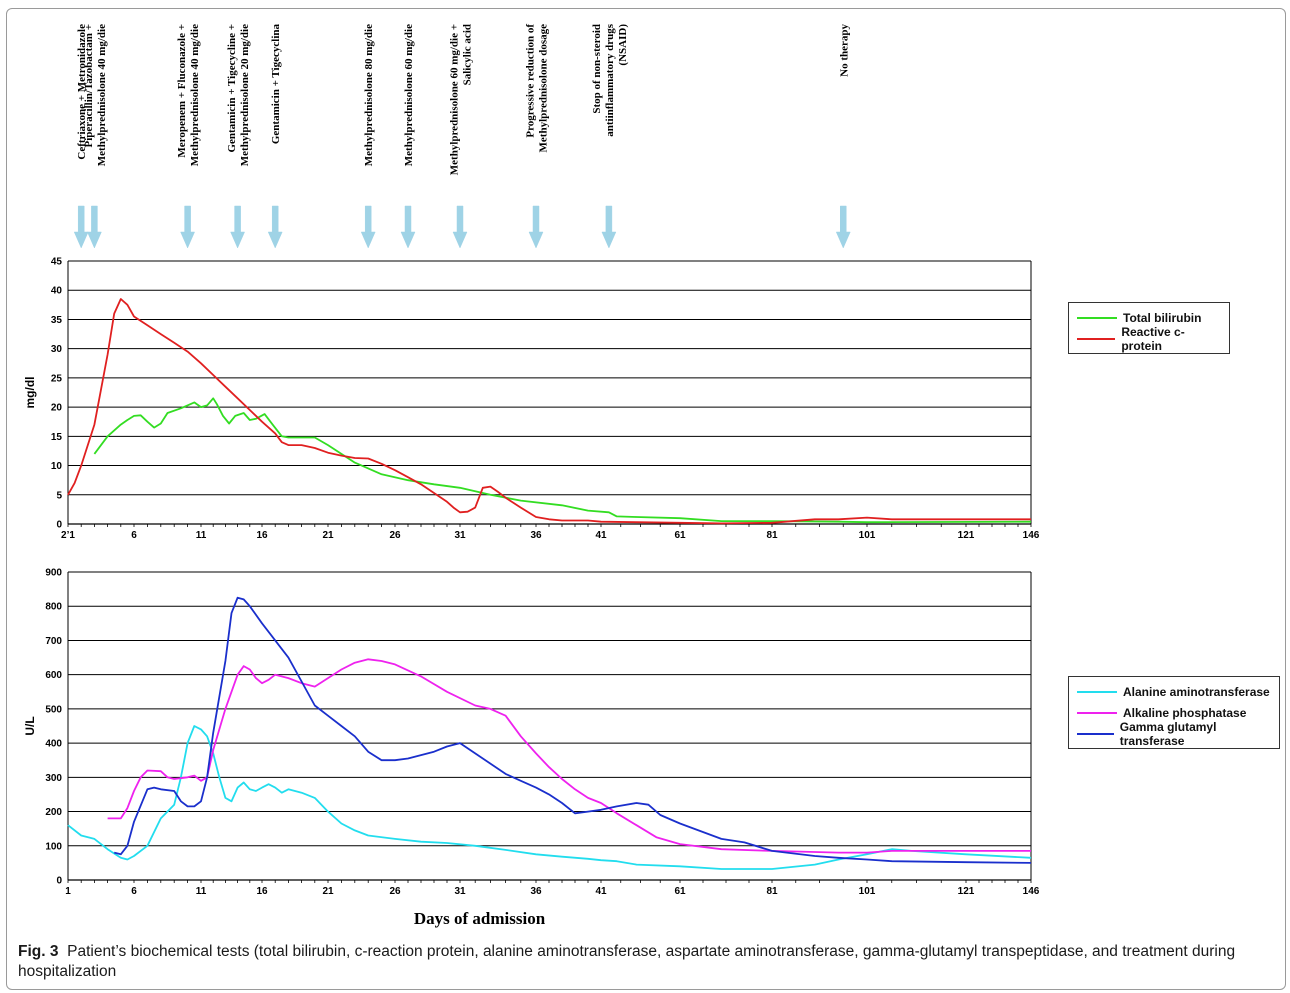  Describe the element at coordinates (53, 641) in the screenshot. I see `y-tick-label: 700` at that location.